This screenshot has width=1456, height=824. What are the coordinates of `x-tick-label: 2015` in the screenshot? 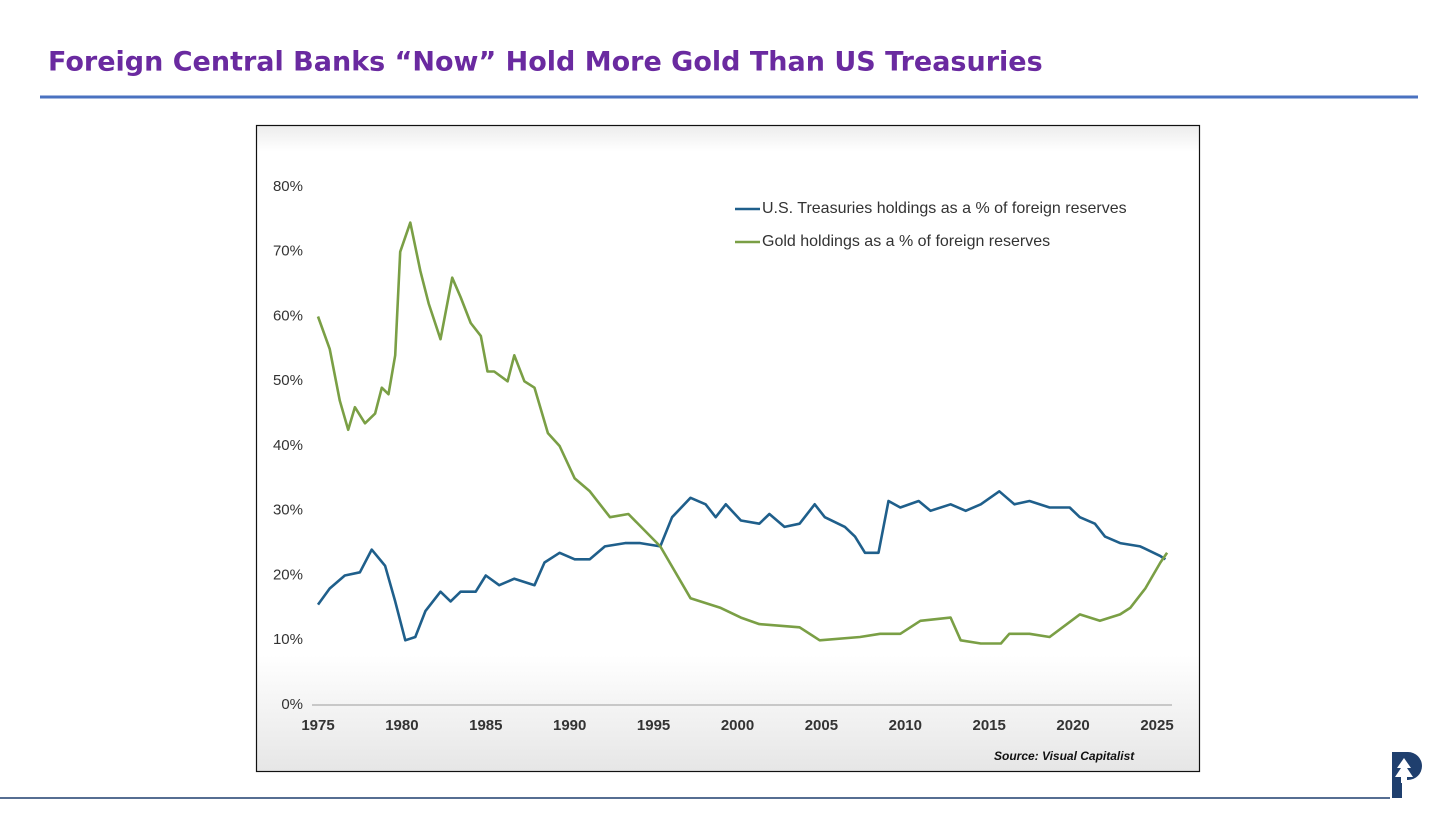 It's located at (989, 725).